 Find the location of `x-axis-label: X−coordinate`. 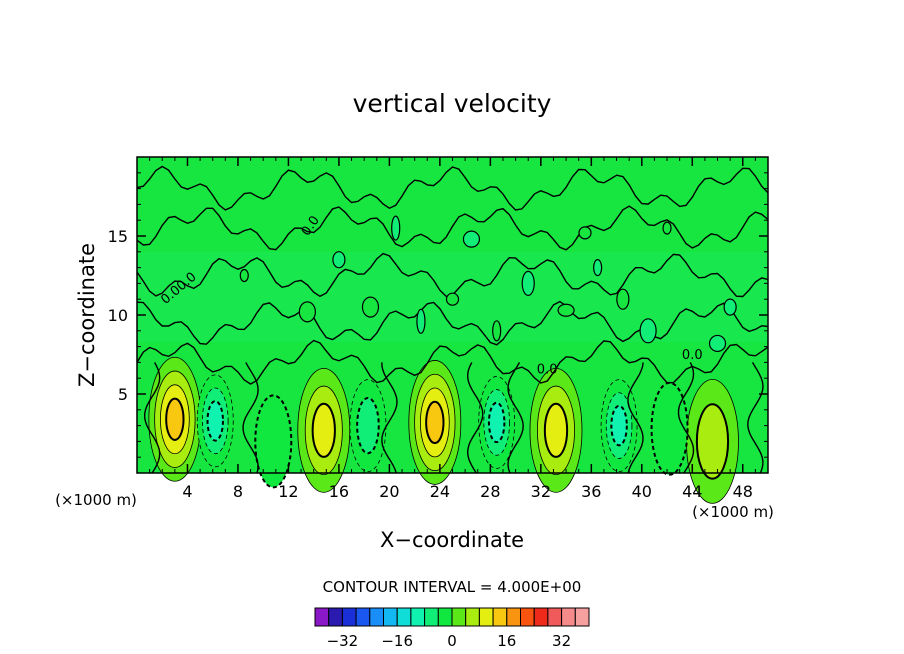

x-axis-label: X−coordinate is located at coordinates (452, 540).